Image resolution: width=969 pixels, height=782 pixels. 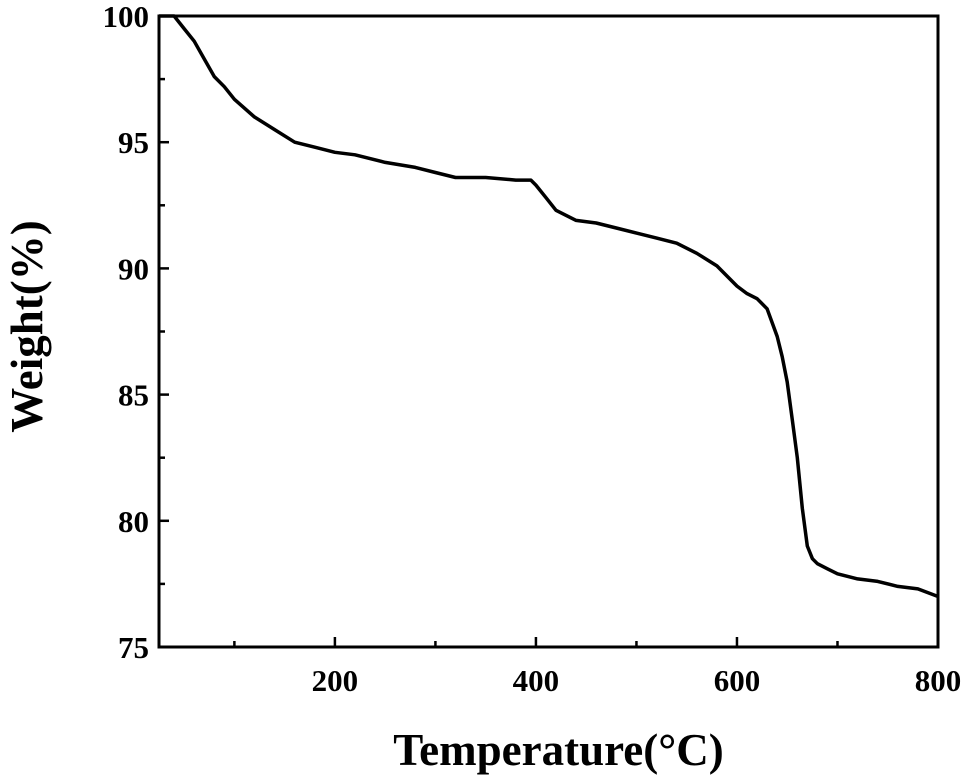 What do you see at coordinates (335, 680) in the screenshot?
I see `x-tick-label: 200` at bounding box center [335, 680].